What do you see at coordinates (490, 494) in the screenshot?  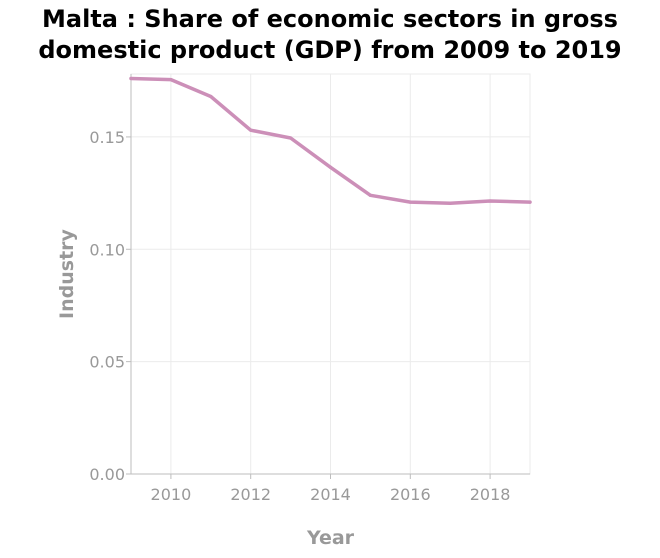 I see `x-tick-label: 2018` at bounding box center [490, 494].